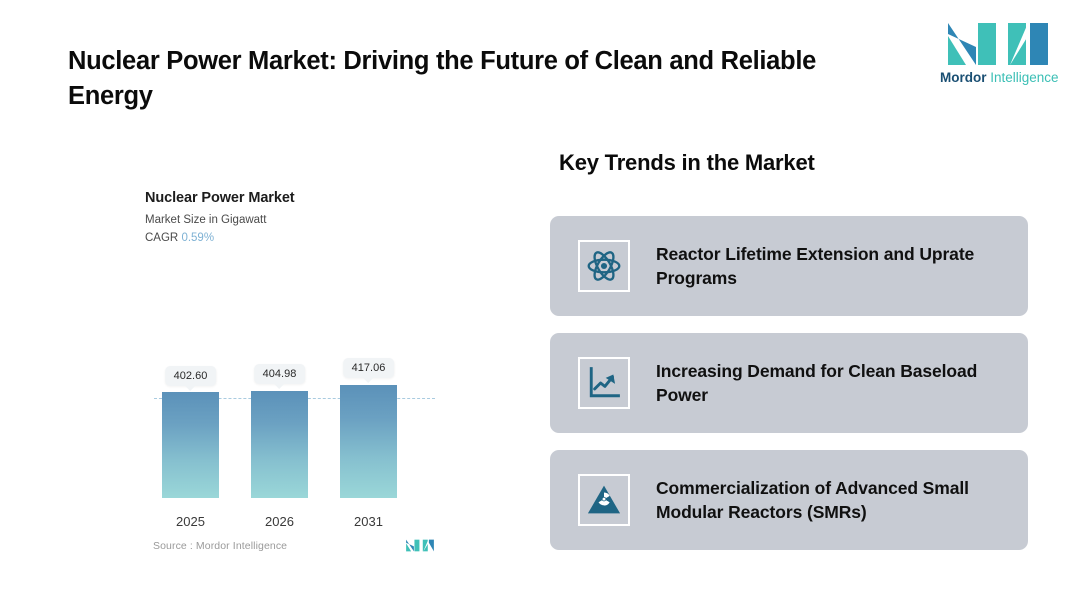 The width and height of the screenshot is (1084, 600). What do you see at coordinates (279, 374) in the screenshot?
I see `bar-value-label: 404.98` at bounding box center [279, 374].